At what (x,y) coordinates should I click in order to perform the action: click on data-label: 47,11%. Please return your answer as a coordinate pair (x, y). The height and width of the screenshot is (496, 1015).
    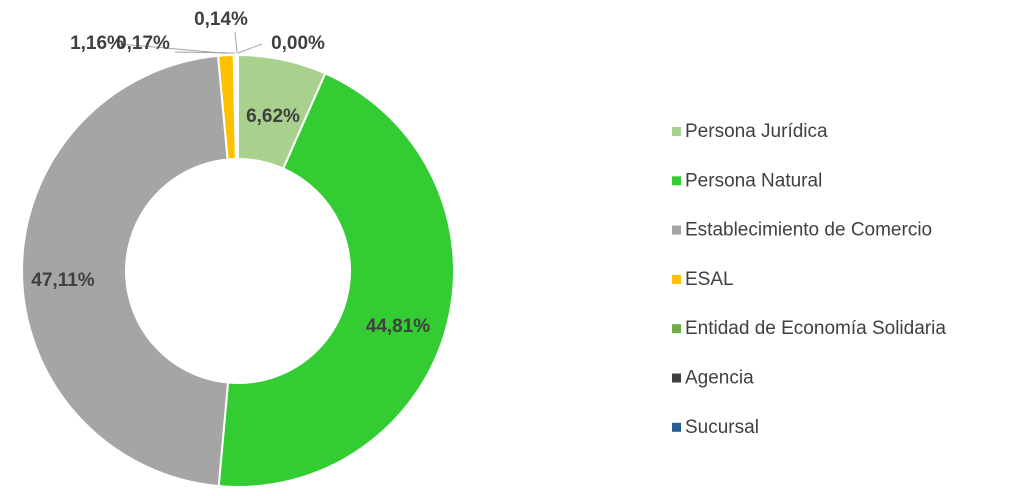
    Looking at the image, I should click on (62, 280).